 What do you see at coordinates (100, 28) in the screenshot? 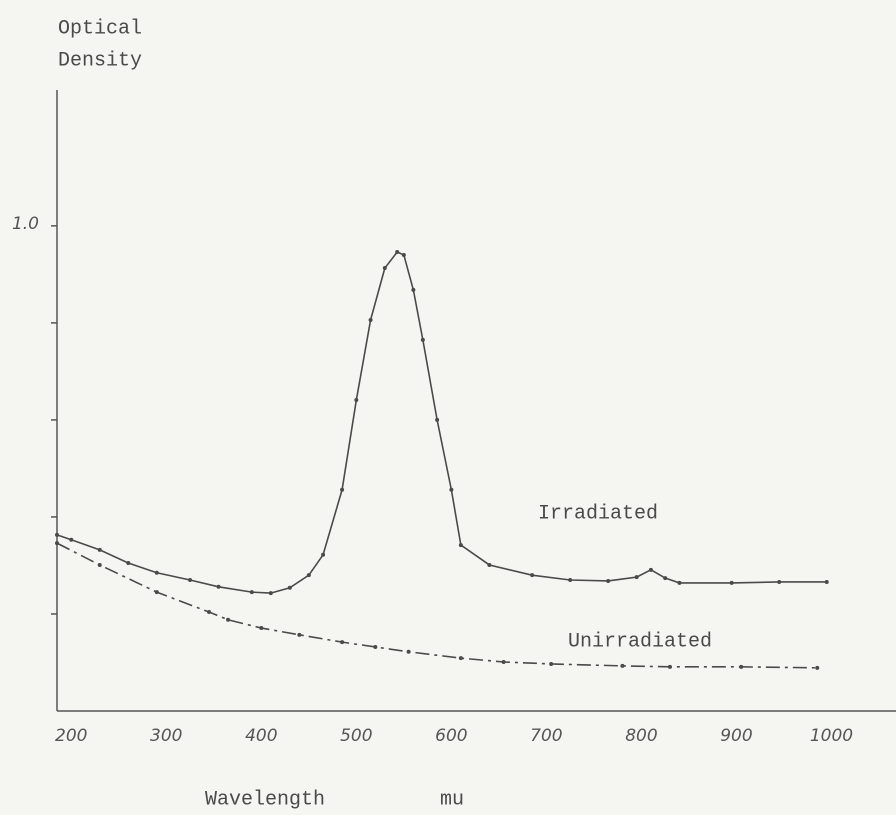
I see `y-axis-label: Optical` at bounding box center [100, 28].